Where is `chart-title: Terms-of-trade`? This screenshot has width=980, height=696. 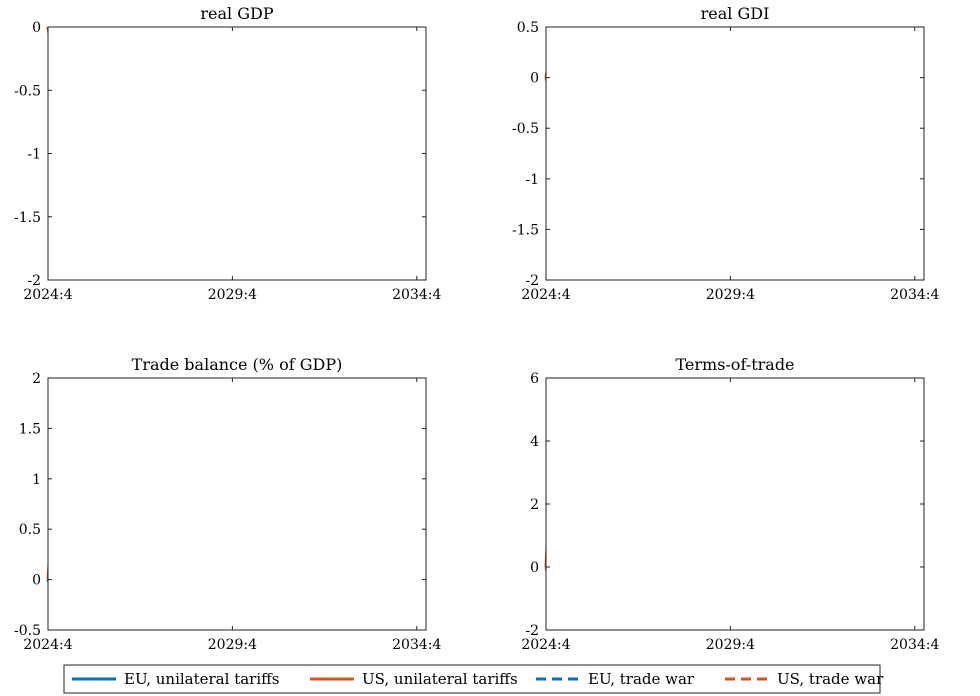 chart-title: Terms-of-trade is located at coordinates (734, 364).